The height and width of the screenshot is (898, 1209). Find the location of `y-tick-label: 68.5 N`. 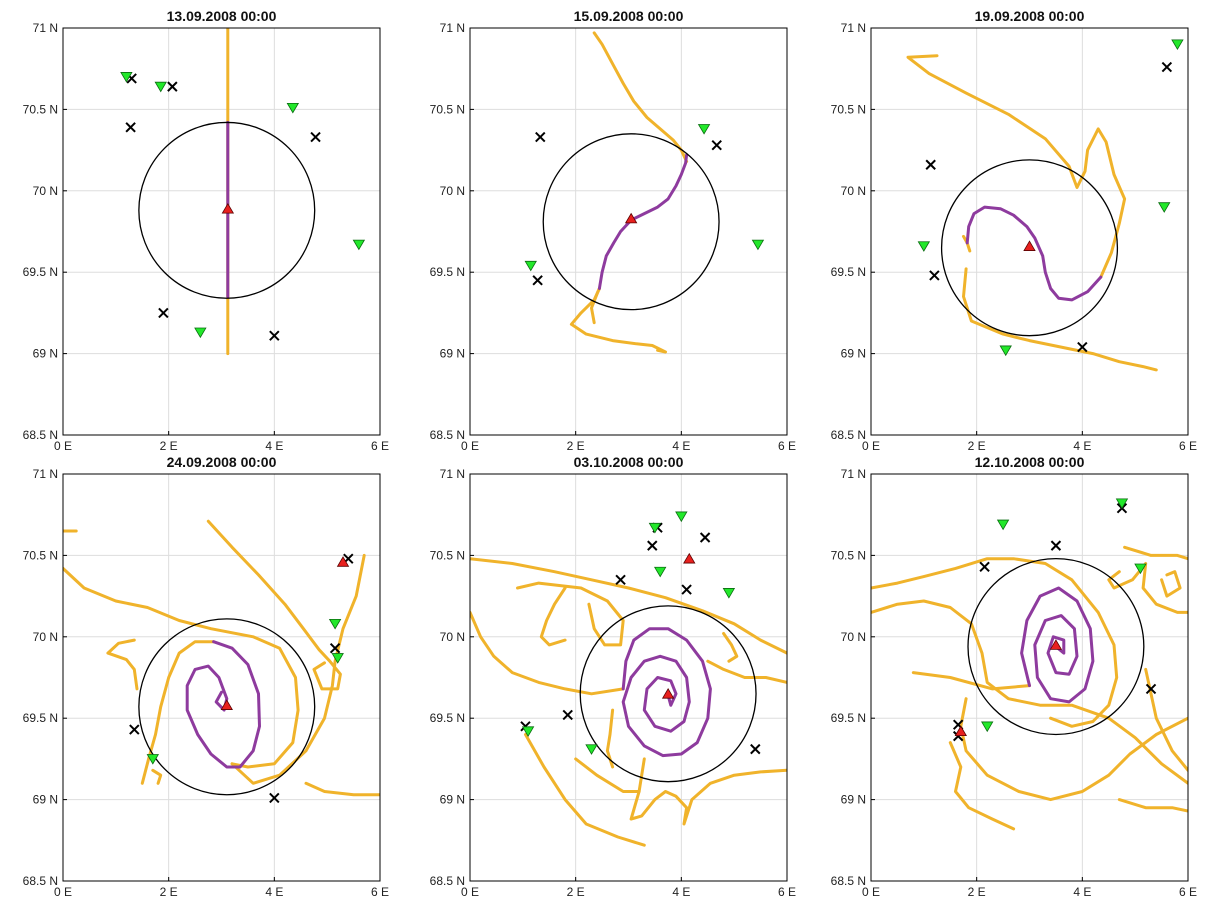

y-tick-label: 68.5 N is located at coordinates (40, 881).